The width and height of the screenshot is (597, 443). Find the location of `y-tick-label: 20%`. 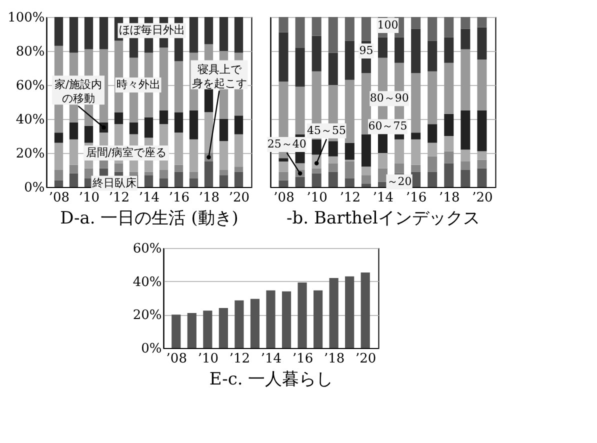

y-tick-label: 20% is located at coordinates (30, 154).